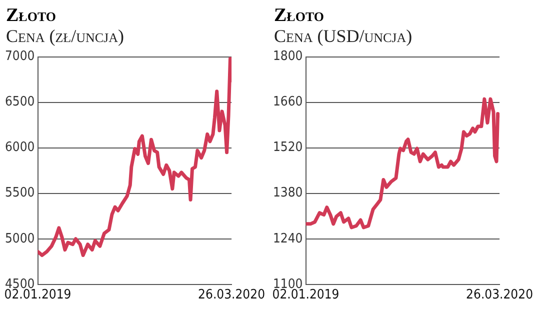 The height and width of the screenshot is (320, 536). I want to click on y-tick-label: 1800, so click(287, 56).